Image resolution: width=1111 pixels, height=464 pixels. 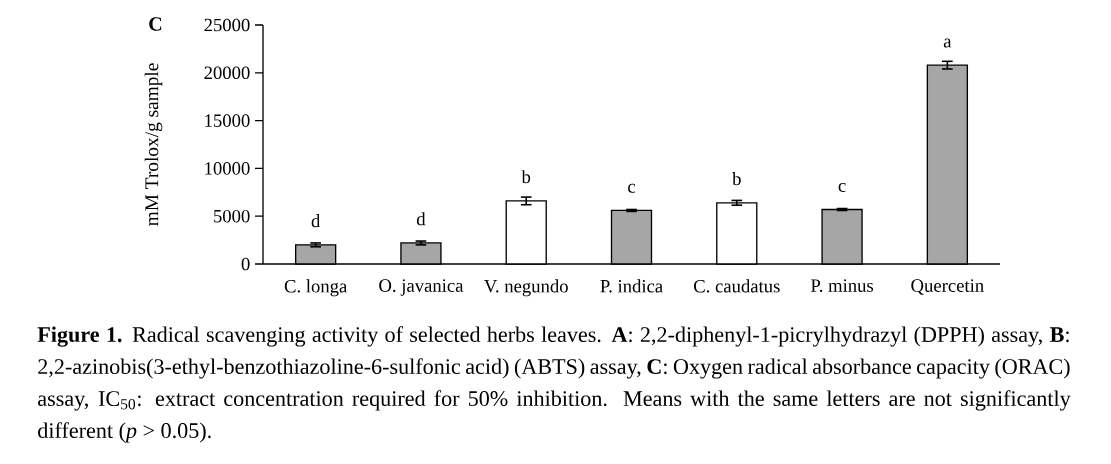 I want to click on y-tick-label: 5000, so click(x=232, y=216).